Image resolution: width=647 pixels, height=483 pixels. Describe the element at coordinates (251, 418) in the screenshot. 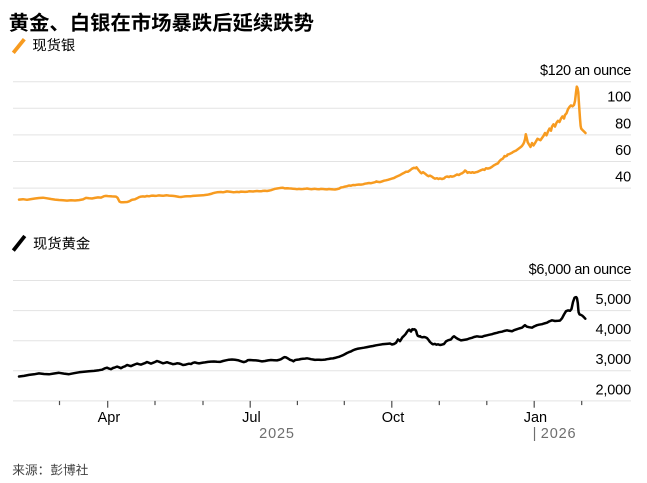

I see `svg-text: Jul` at that location.